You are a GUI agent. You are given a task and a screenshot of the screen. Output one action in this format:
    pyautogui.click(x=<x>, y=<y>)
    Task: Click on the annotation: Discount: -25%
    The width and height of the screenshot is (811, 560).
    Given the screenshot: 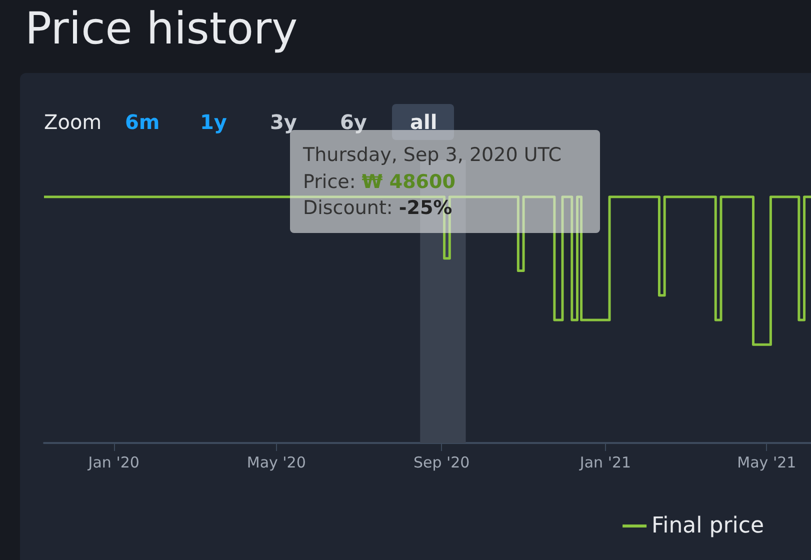 What is the action you would take?
    pyautogui.click(x=377, y=208)
    